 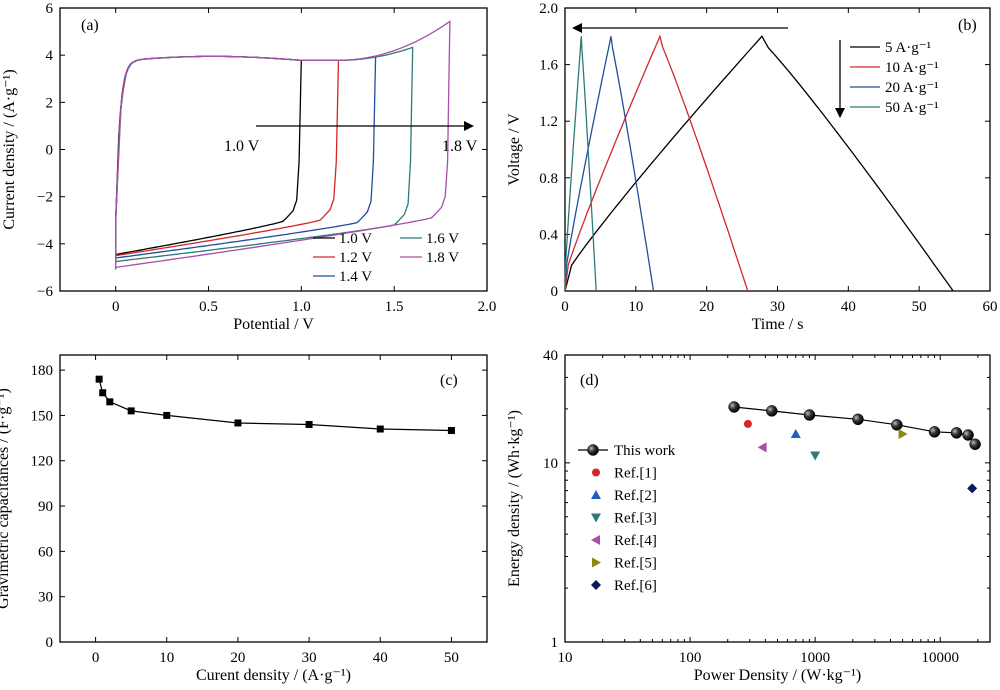 What do you see at coordinates (45, 598) in the screenshot?
I see `panel-c-ytick-label: 30` at bounding box center [45, 598].